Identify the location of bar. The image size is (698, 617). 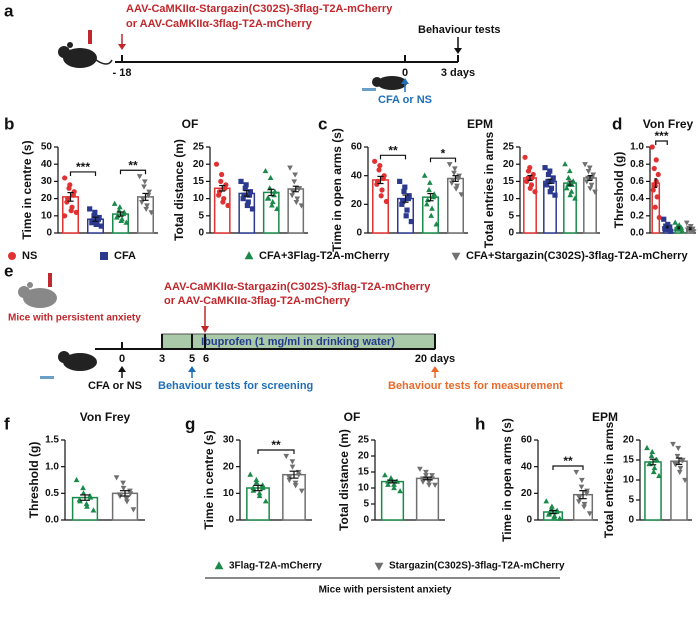
(145, 215).